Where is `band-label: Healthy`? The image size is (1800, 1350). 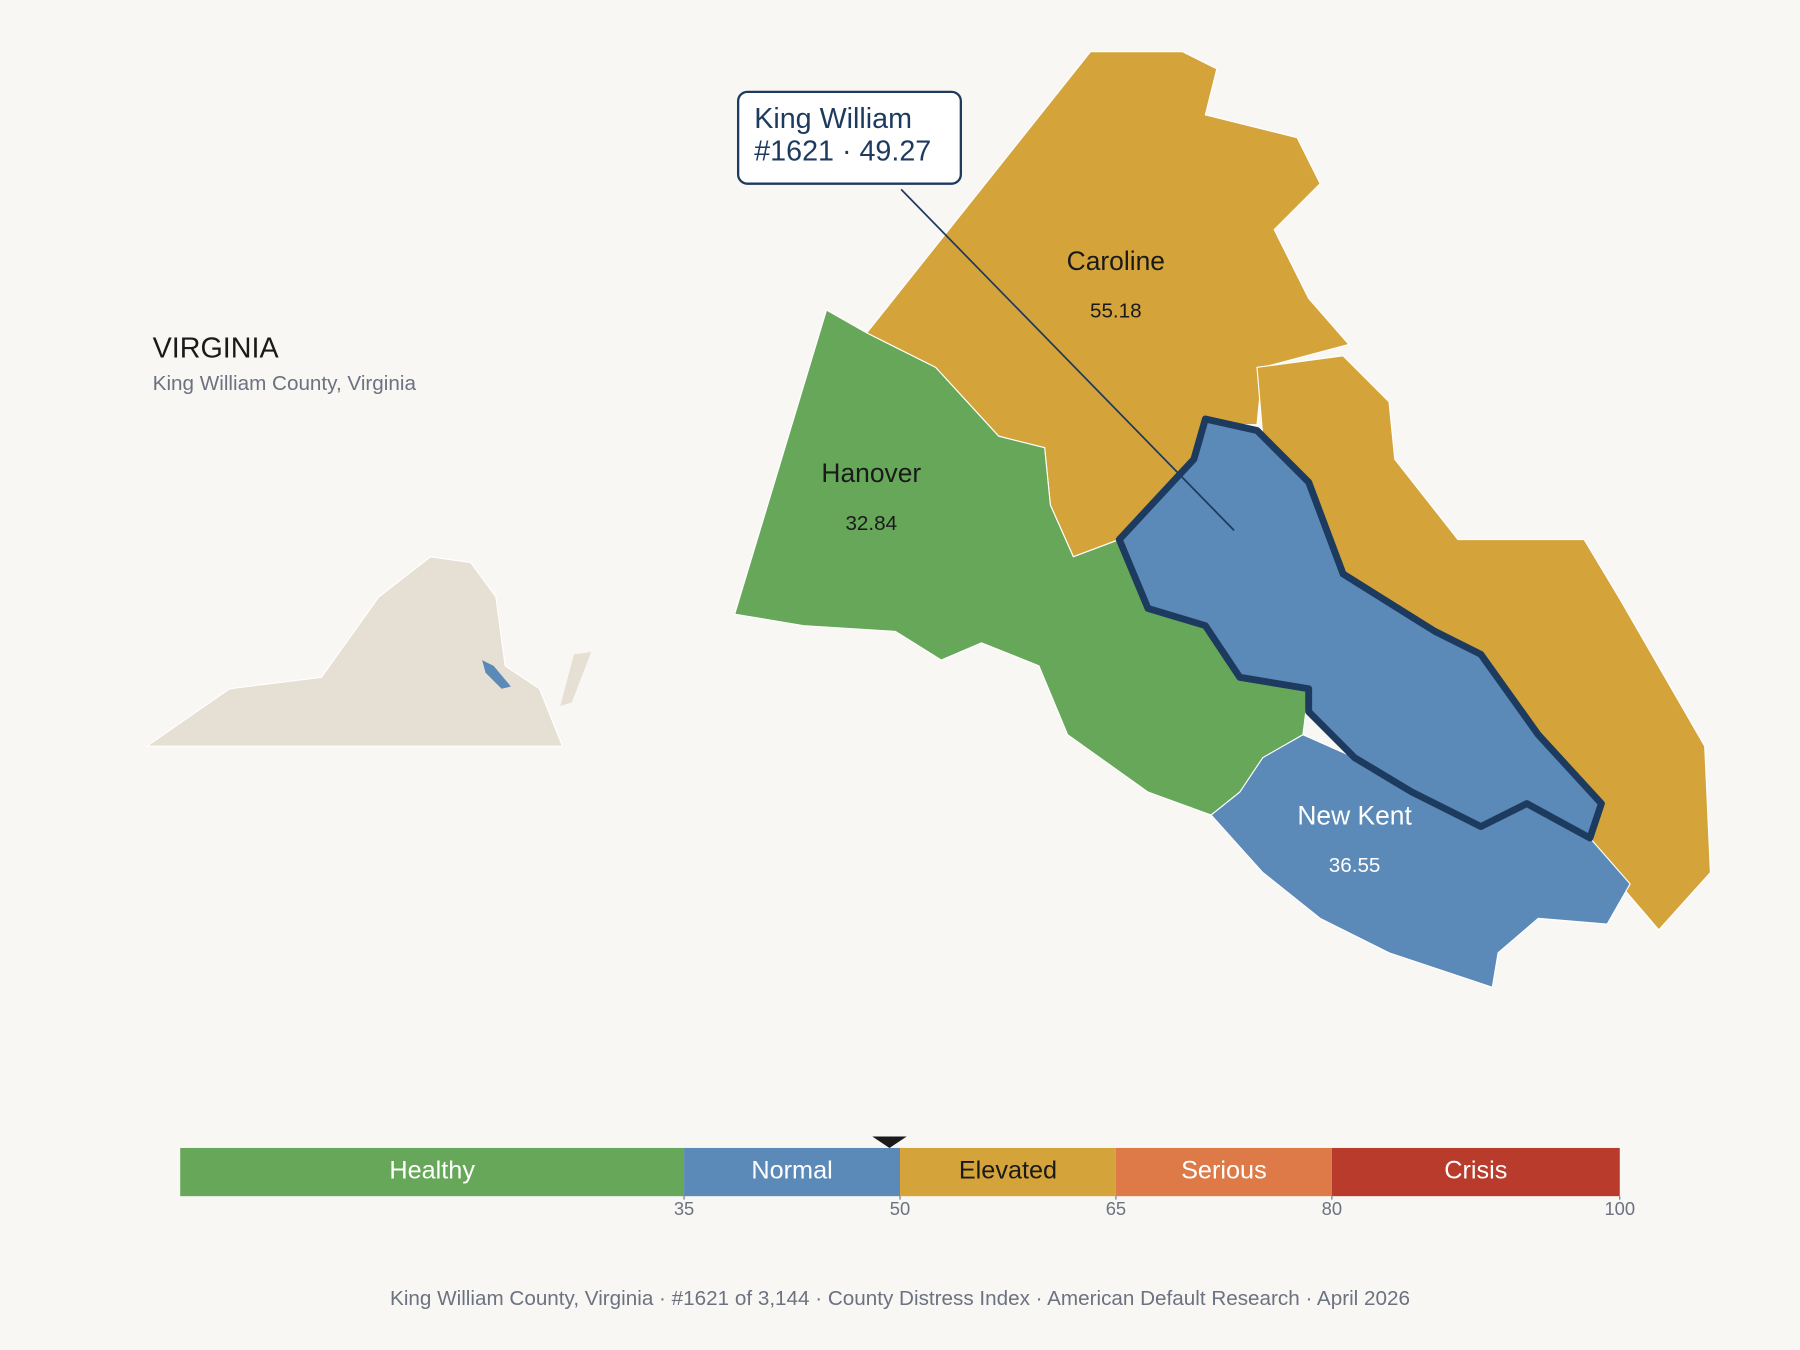
band-label: Healthy is located at coordinates (432, 1171).